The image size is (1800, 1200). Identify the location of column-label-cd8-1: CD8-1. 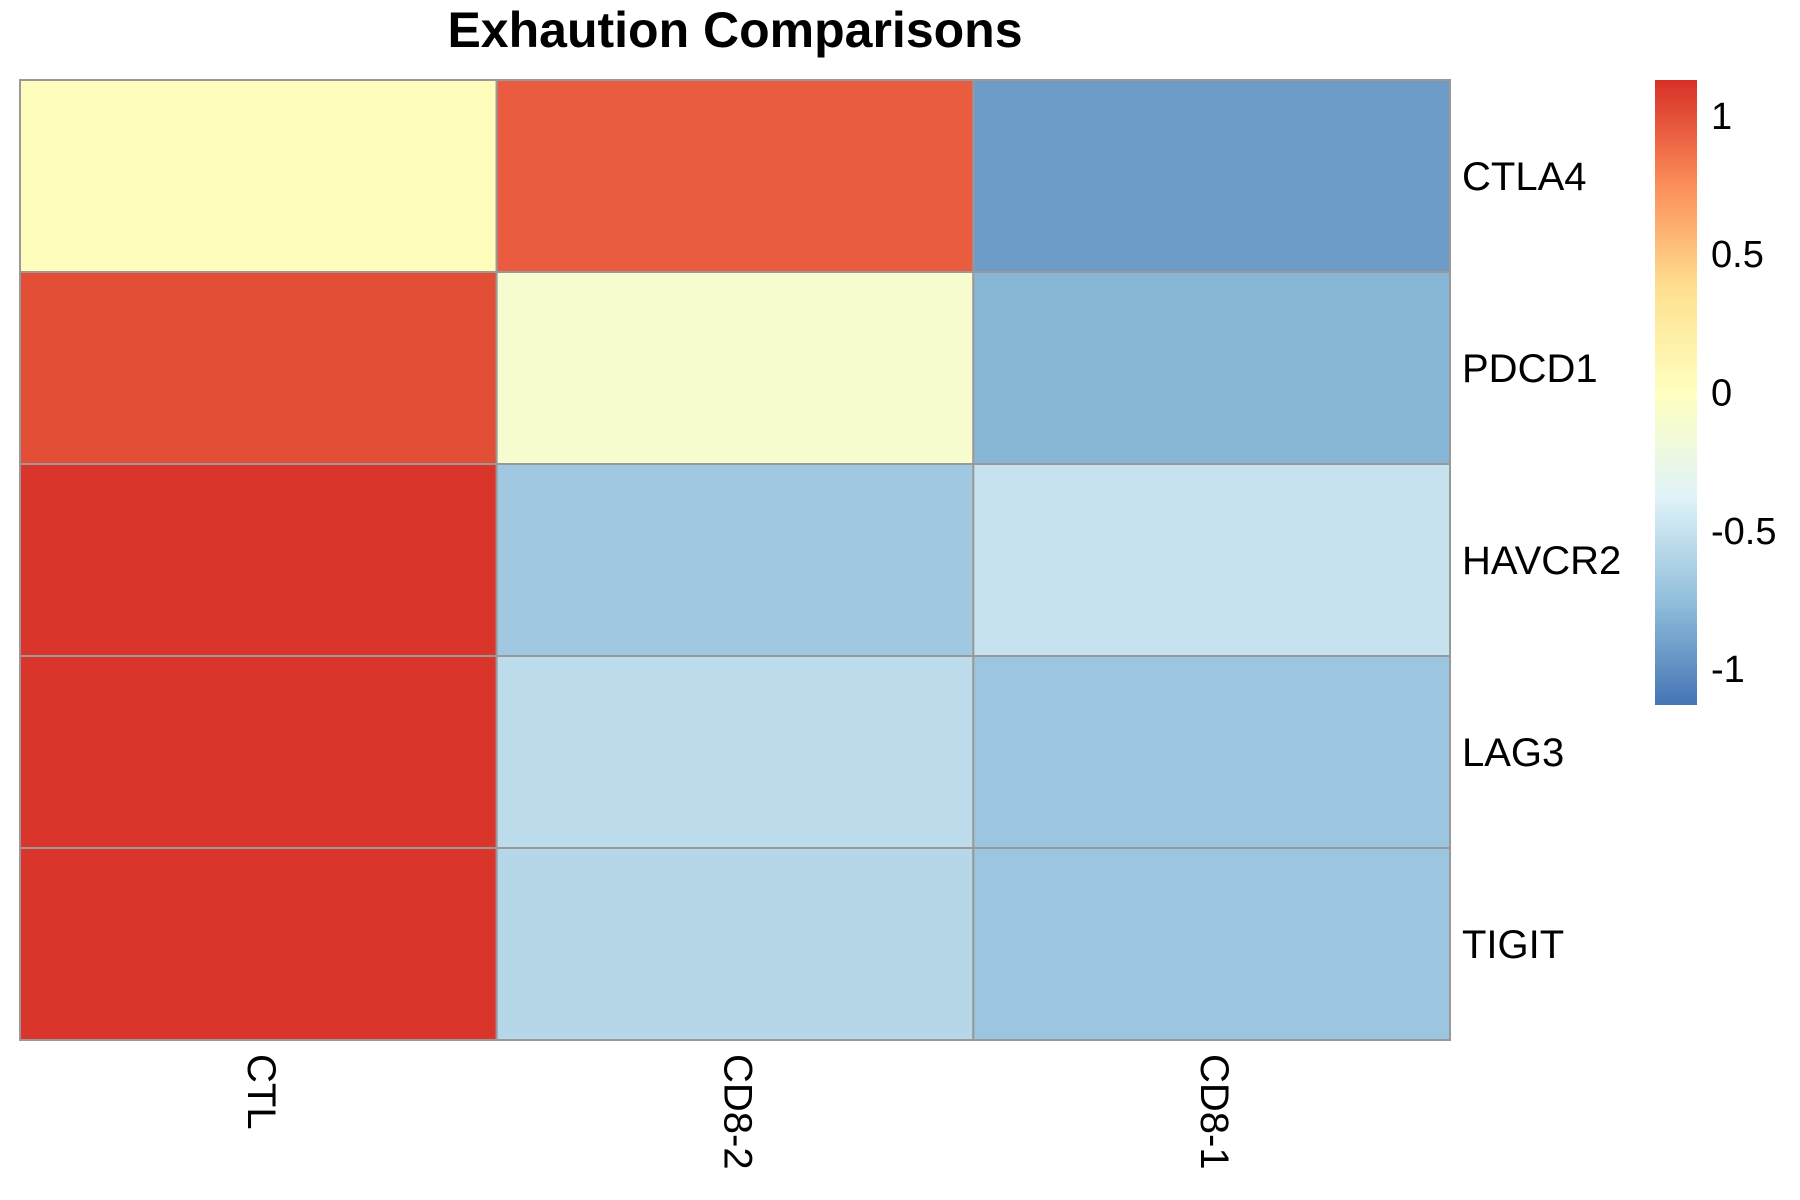
(1214, 1112).